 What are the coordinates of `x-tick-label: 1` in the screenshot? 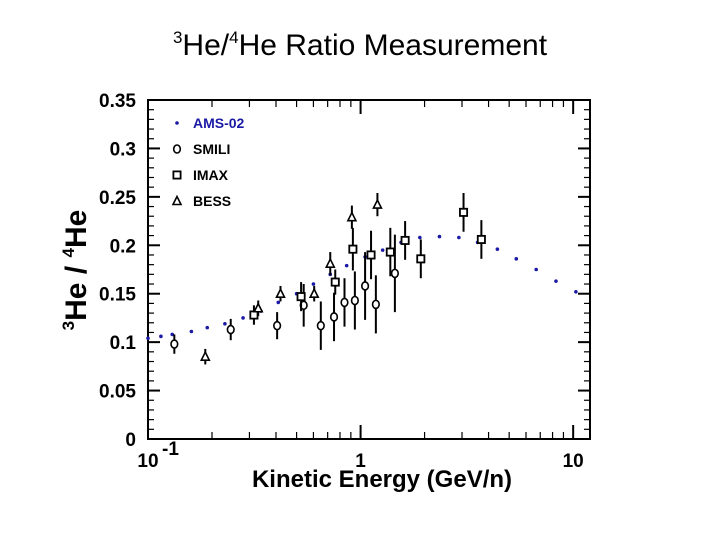 It's located at (360, 461).